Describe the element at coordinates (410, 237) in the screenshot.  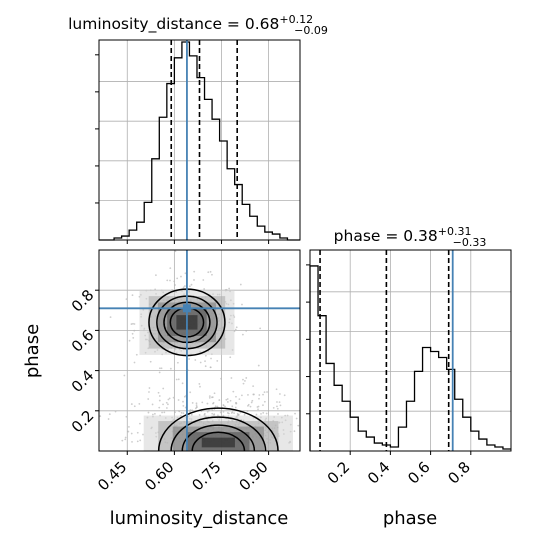
I see `hist2-title: phase = 0.38+0.31 −0.33` at that location.